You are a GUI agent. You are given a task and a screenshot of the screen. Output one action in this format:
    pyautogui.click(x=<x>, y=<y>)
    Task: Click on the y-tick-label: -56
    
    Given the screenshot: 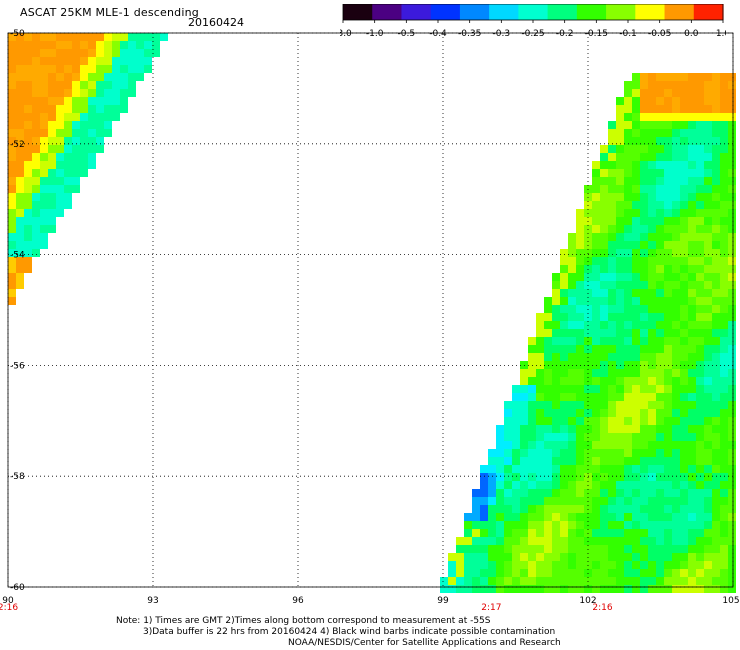 What is the action you would take?
    pyautogui.click(x=17, y=366)
    